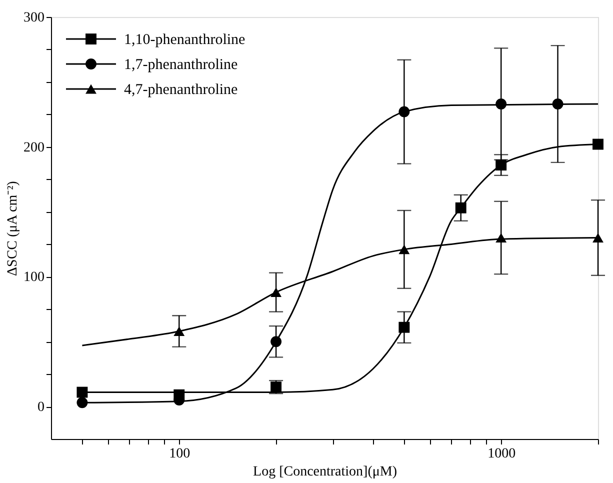 The height and width of the screenshot is (483, 613). Describe the element at coordinates (185, 40) in the screenshot. I see `legend-label: 1,10-phenanthroline` at that location.